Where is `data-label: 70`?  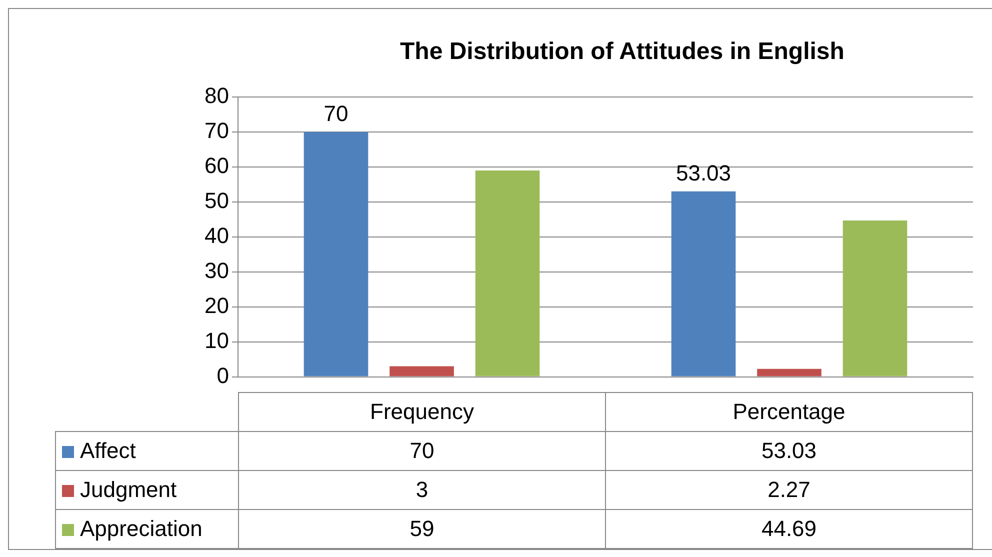
data-label: 70 is located at coordinates (422, 451).